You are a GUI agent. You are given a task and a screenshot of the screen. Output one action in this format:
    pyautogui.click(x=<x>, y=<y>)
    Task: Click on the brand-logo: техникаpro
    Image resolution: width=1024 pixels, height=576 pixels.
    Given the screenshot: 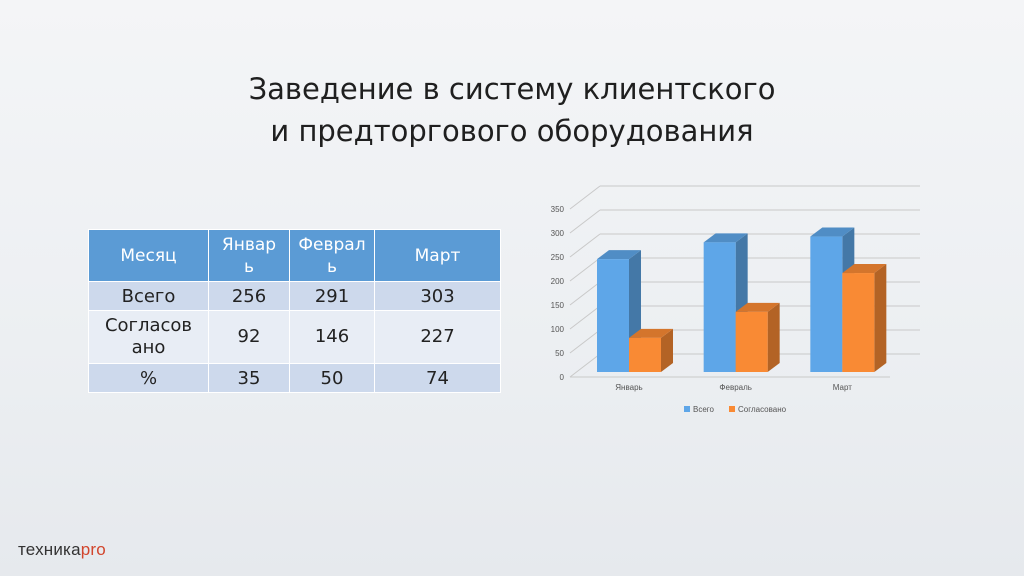 What is the action you would take?
    pyautogui.click(x=62, y=550)
    